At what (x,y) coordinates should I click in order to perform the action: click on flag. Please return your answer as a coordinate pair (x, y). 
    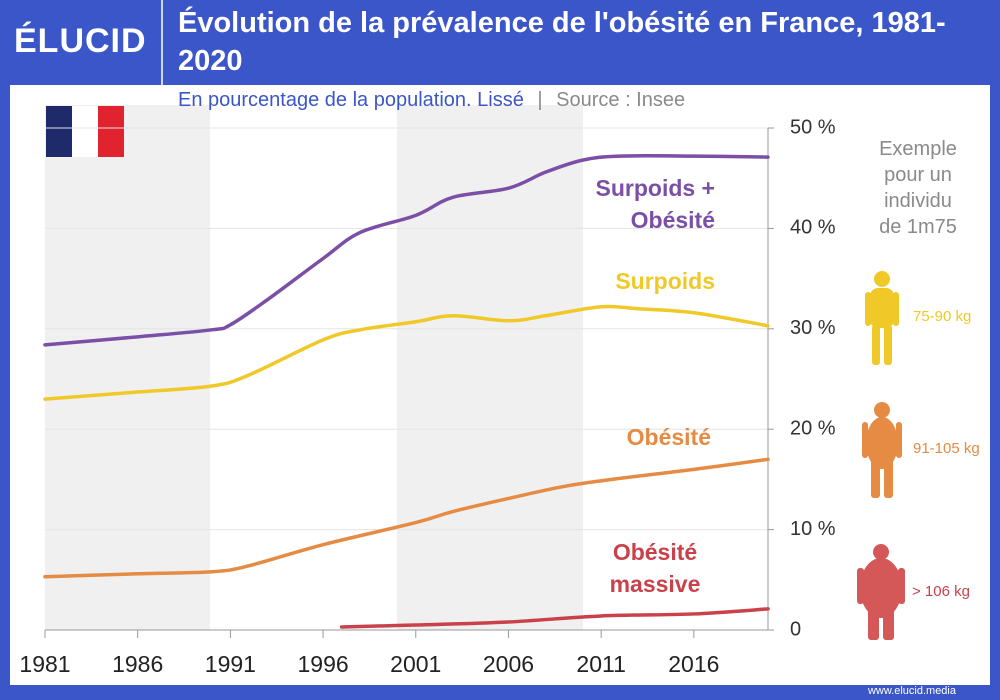
    Looking at the image, I should click on (85, 131).